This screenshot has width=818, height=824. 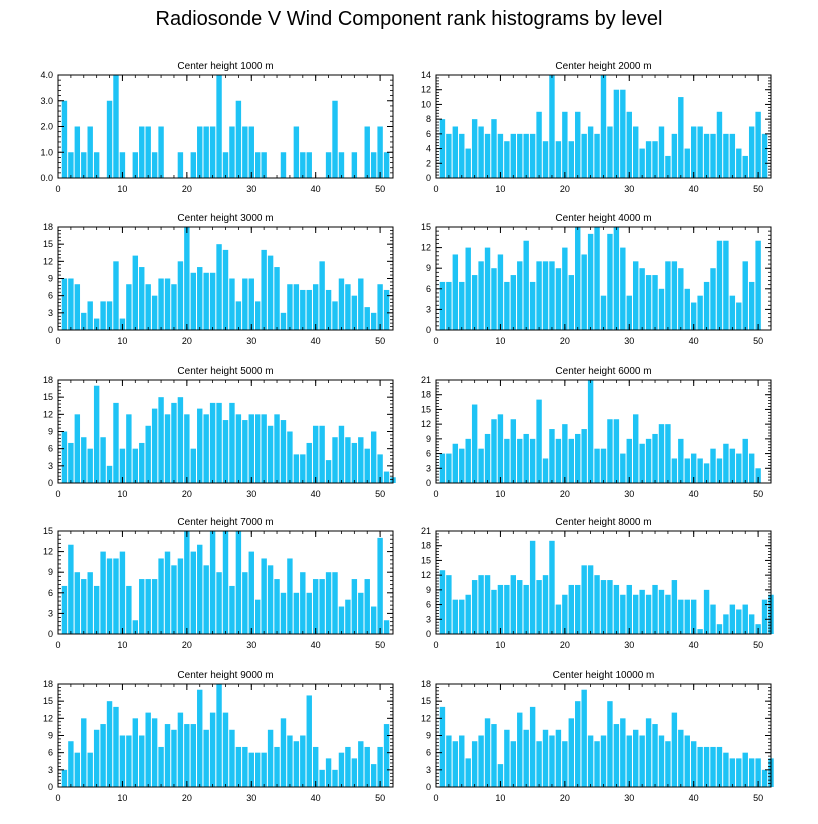 I want to click on x-tick-label: 40, so click(x=316, y=798).